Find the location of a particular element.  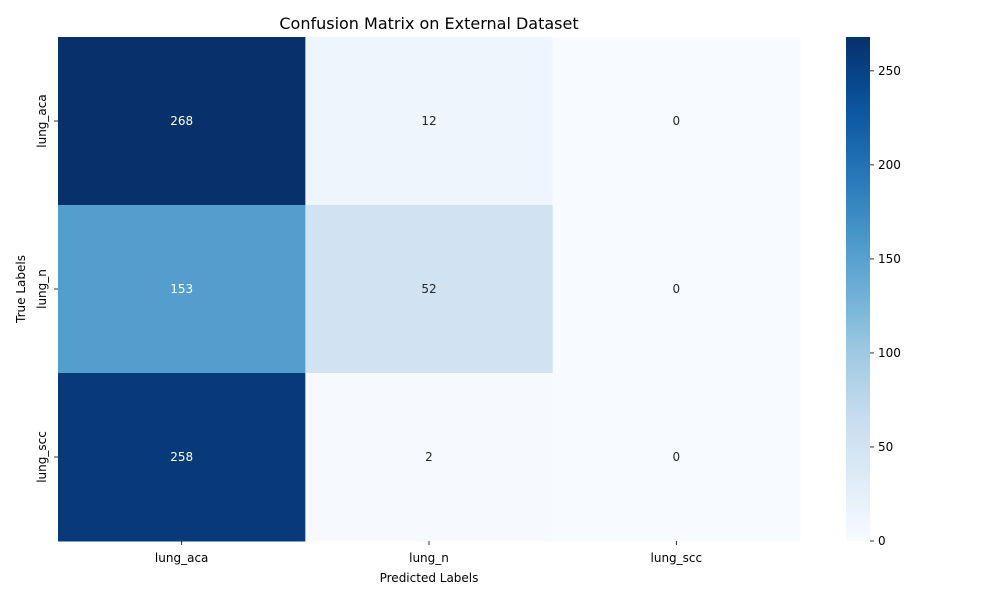

cell-value-label: 153 is located at coordinates (181, 289).